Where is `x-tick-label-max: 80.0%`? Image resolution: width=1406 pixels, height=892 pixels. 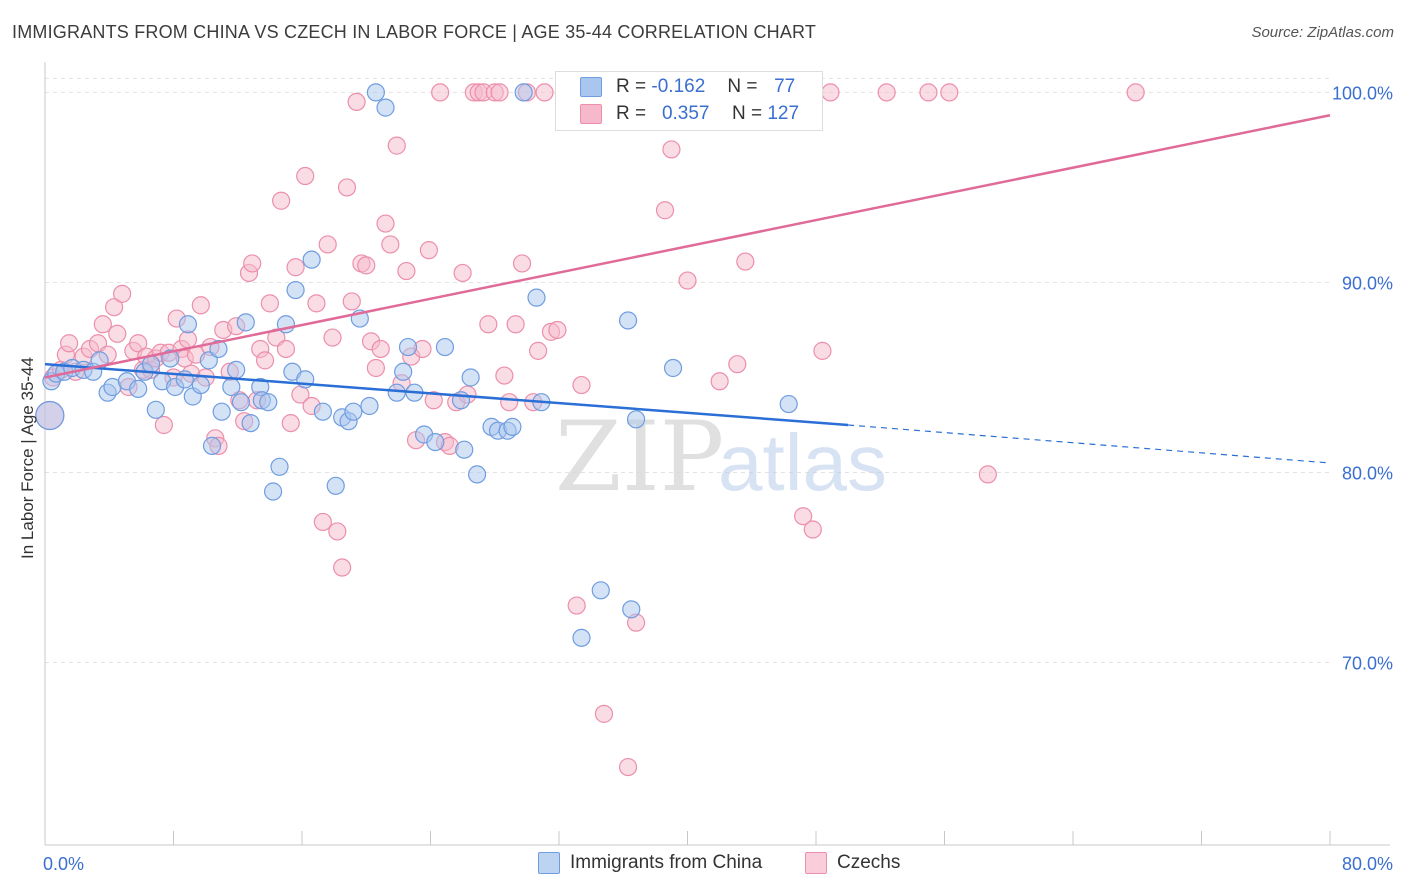 x-tick-label-max: 80.0% is located at coordinates (1367, 864).